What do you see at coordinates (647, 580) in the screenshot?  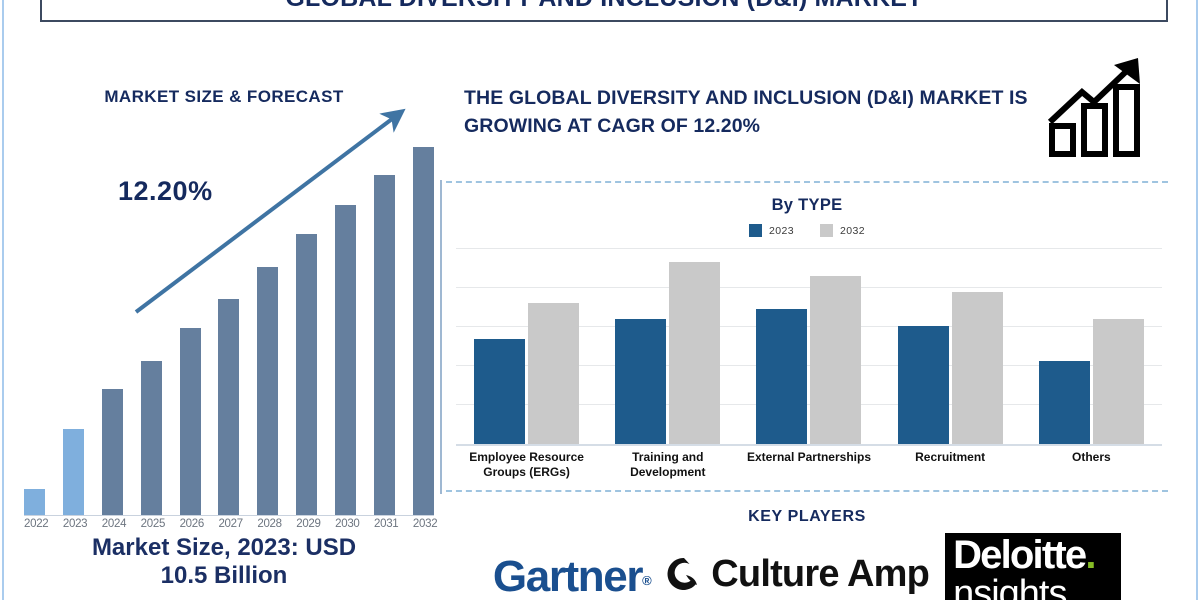 I see `registered-trademark-icon: ®` at bounding box center [647, 580].